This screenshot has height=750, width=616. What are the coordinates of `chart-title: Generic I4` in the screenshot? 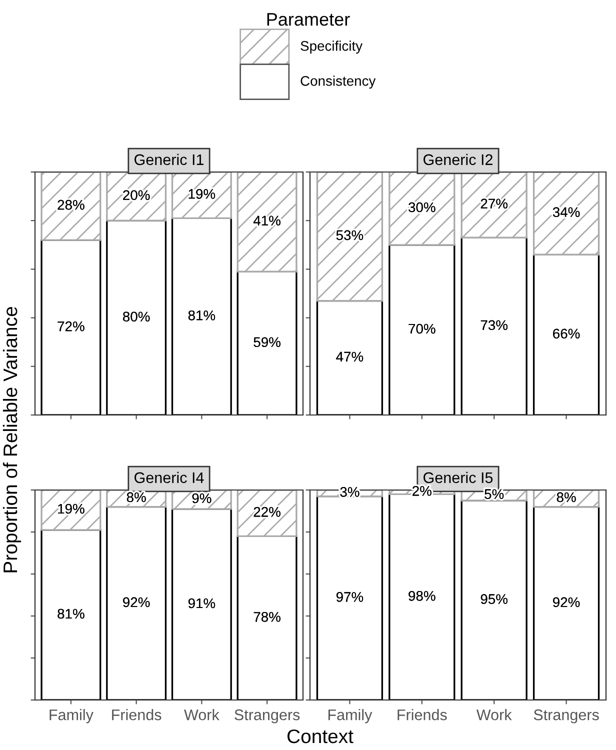 It's located at (169, 478).